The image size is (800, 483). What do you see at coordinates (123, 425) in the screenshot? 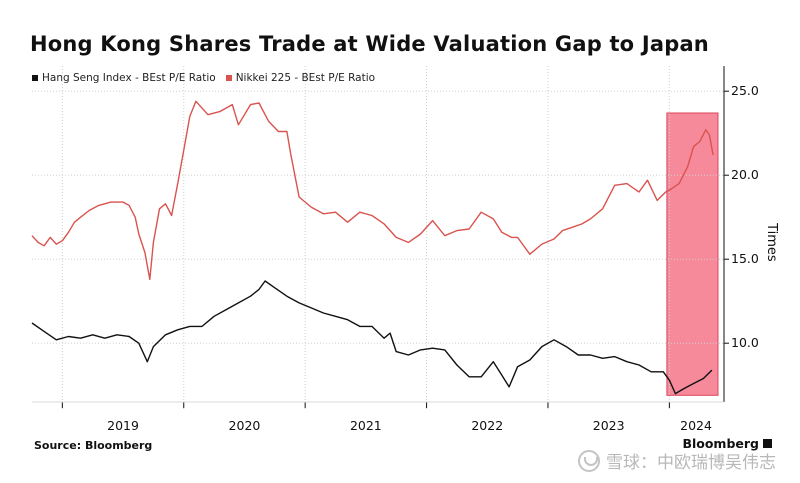
I see `x-tick-label: 2019` at bounding box center [123, 425].